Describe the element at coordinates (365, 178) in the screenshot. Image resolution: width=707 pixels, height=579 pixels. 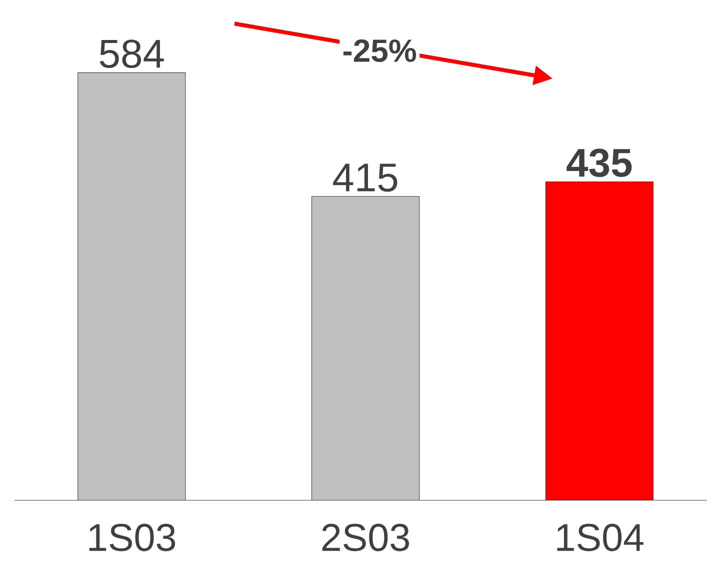
I see `data-label: 415` at that location.